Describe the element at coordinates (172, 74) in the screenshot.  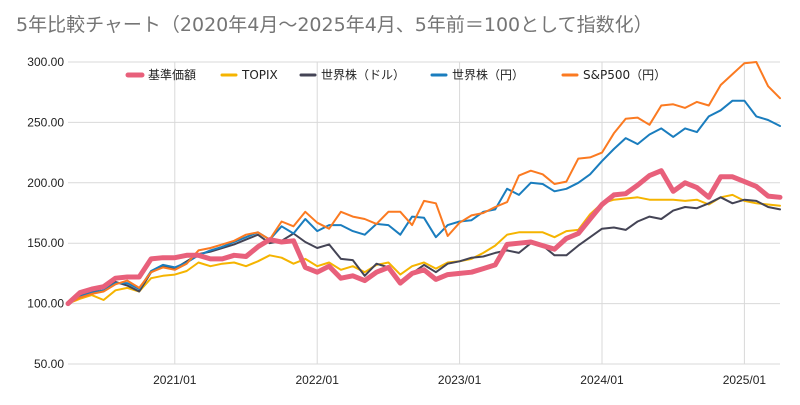
I see `legend-label: 基準価額` at that location.